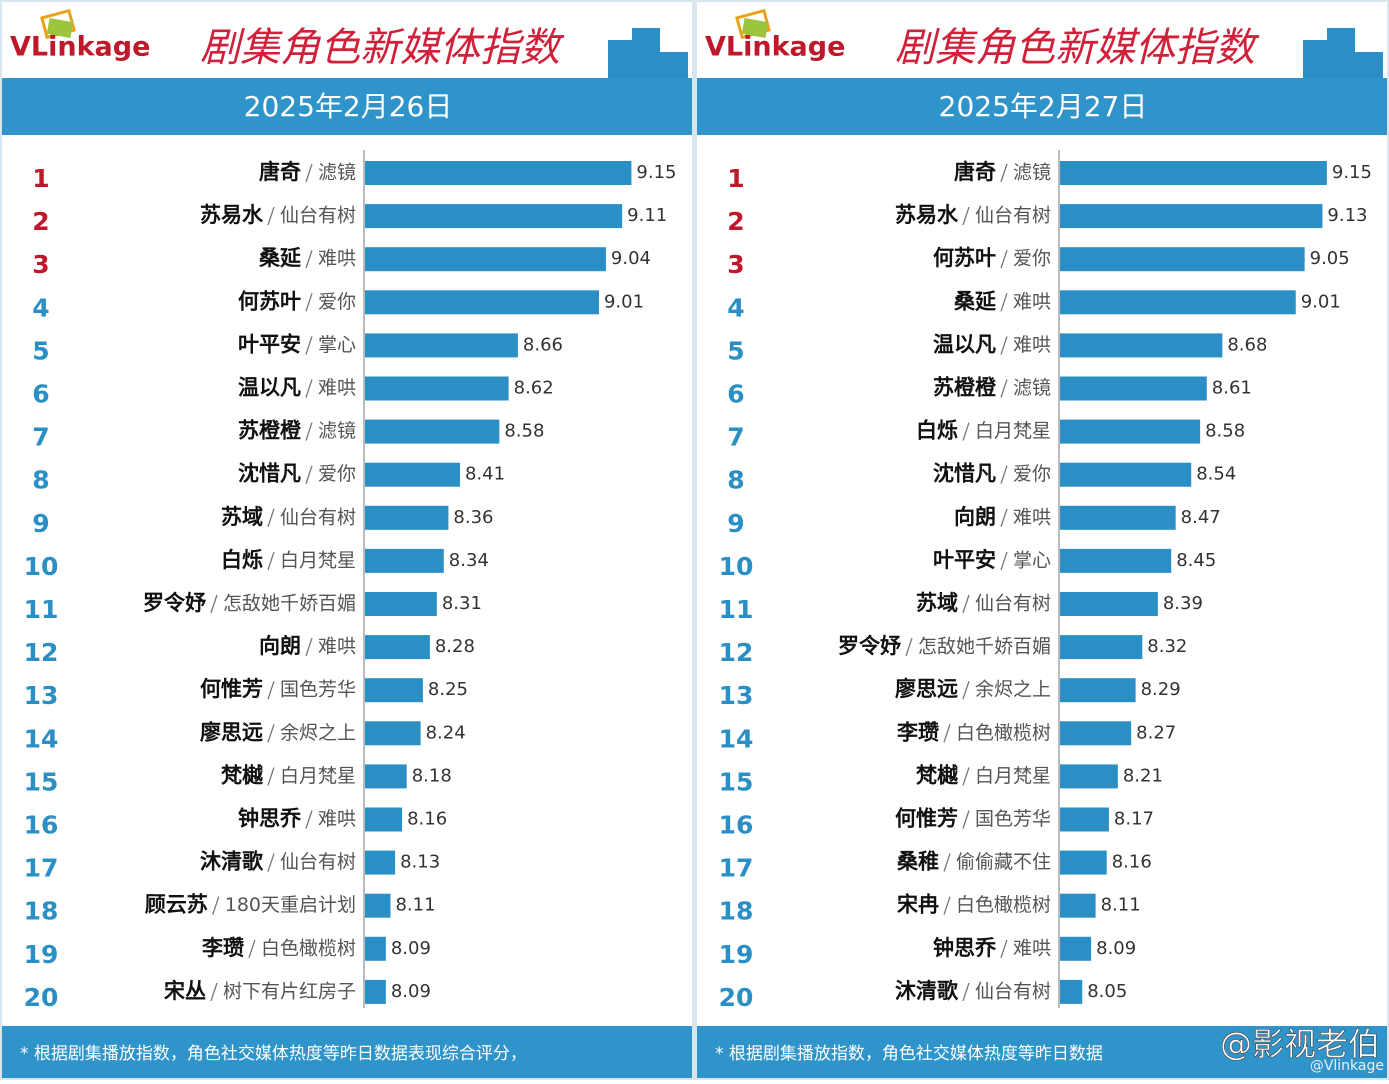 This screenshot has width=1389, height=1084. Describe the element at coordinates (40, 221) in the screenshot. I see `rank: 2` at that location.